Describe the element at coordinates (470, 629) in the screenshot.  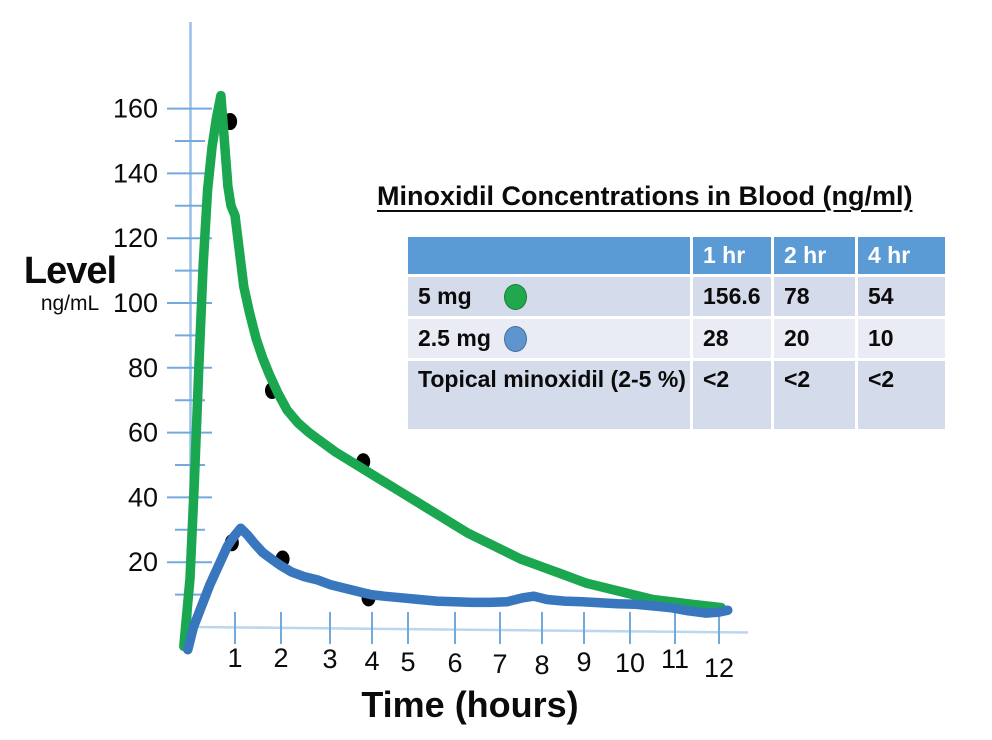
I see `x-axis-line` at that location.